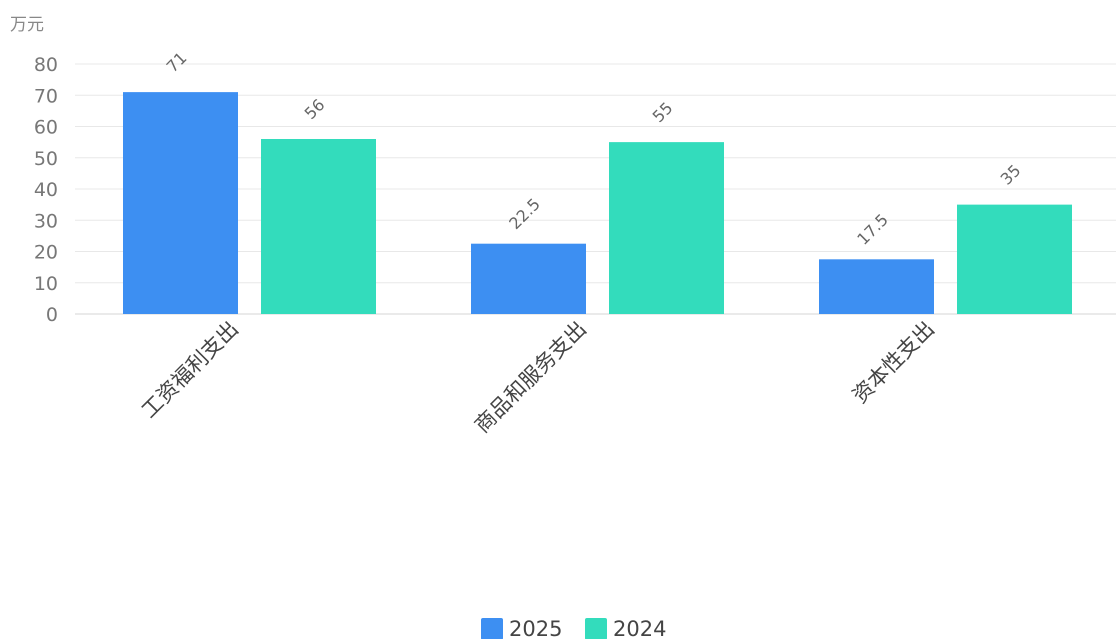  I want to click on y-tick-label: 70, so click(46, 96).